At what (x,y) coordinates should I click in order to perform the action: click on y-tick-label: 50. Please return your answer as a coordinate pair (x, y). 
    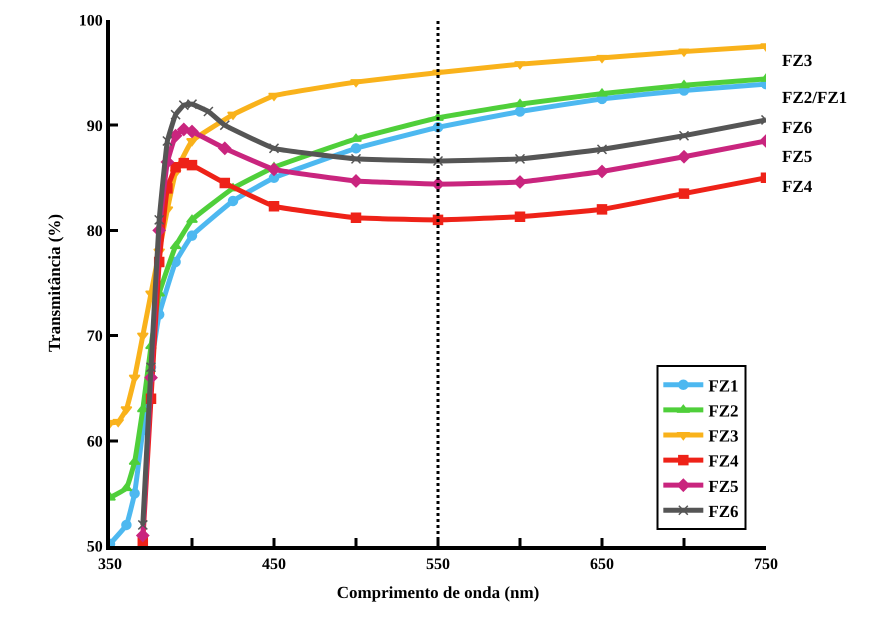
    Looking at the image, I should click on (94, 547).